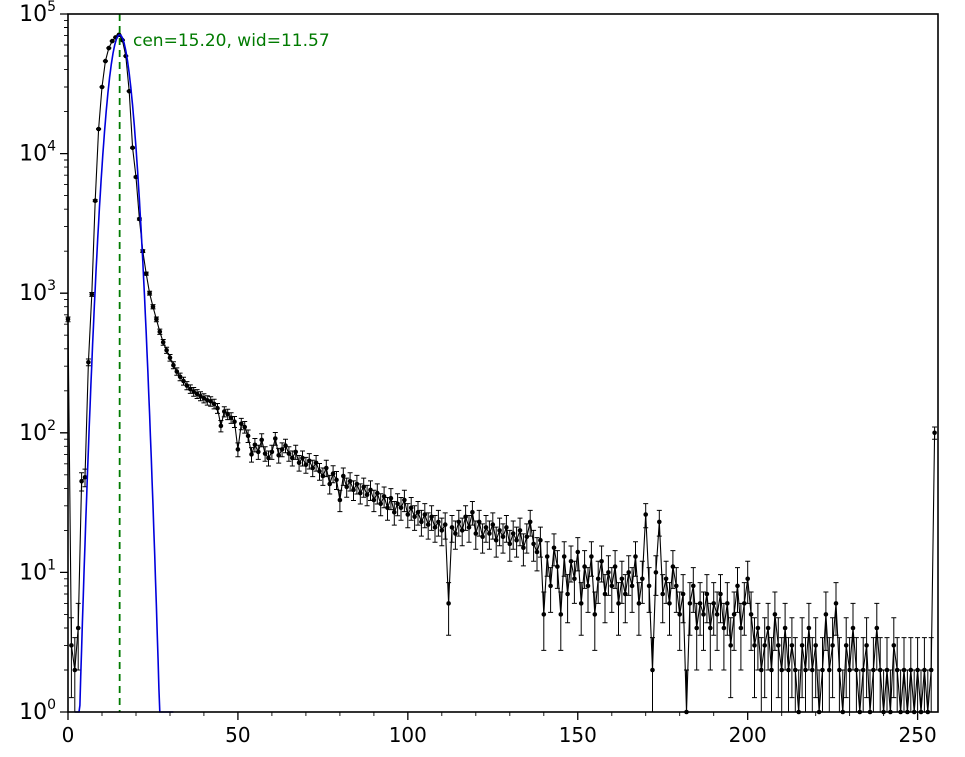  I want to click on y-tick-label: 102, so click(37, 432).